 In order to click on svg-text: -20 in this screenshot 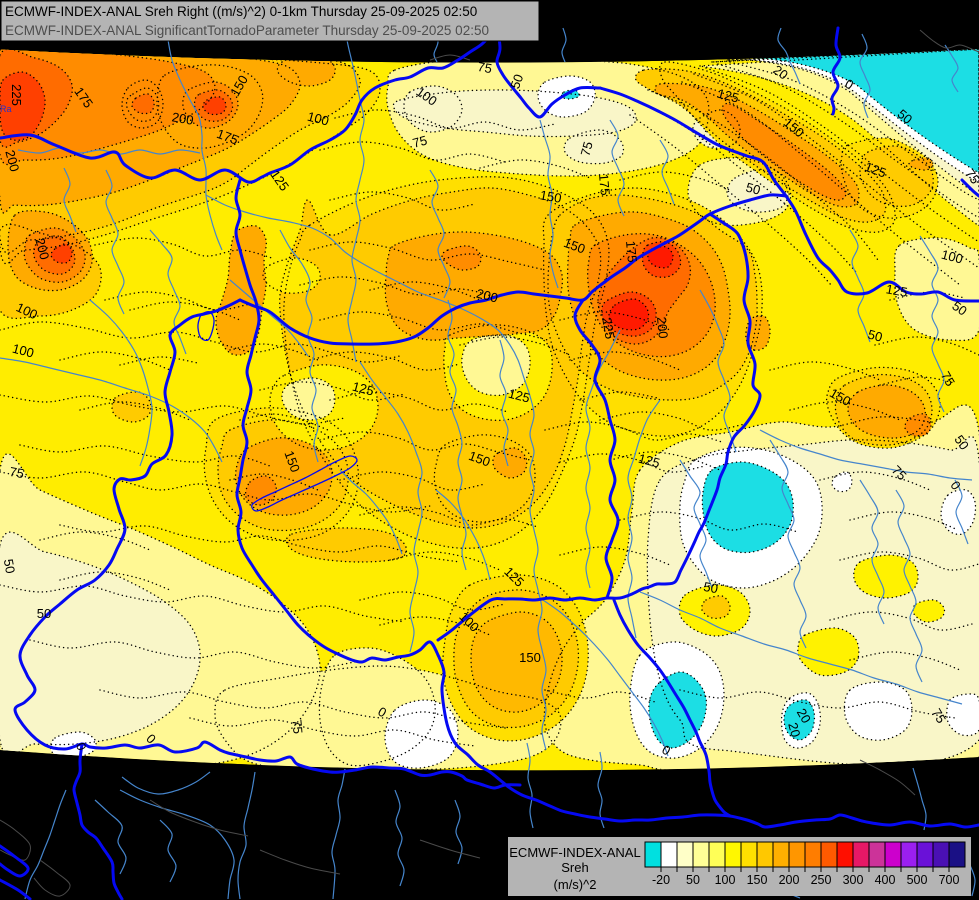, I will do `click(661, 880)`.